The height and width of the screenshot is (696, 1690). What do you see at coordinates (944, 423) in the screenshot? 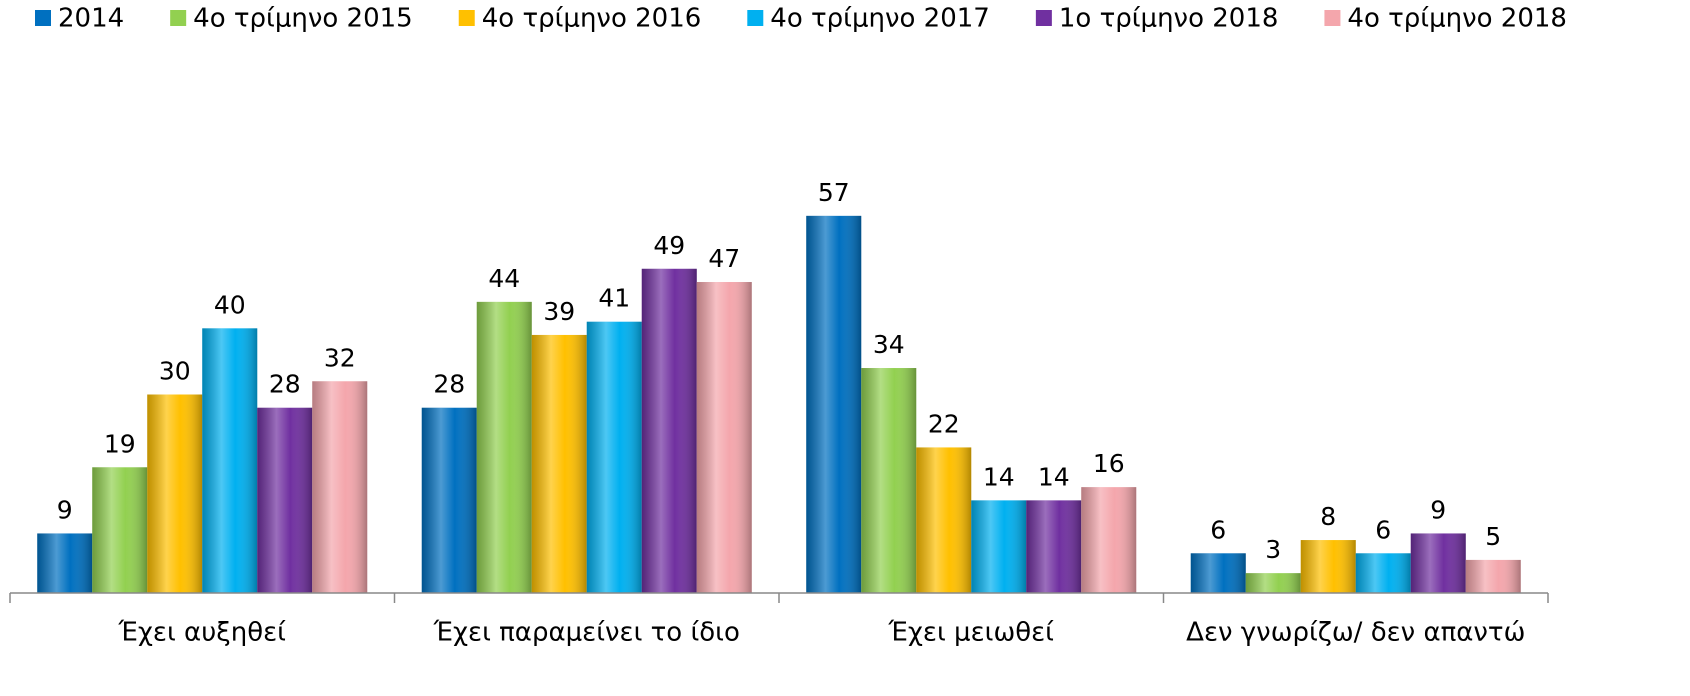
I see `data-label: 22` at bounding box center [944, 423].